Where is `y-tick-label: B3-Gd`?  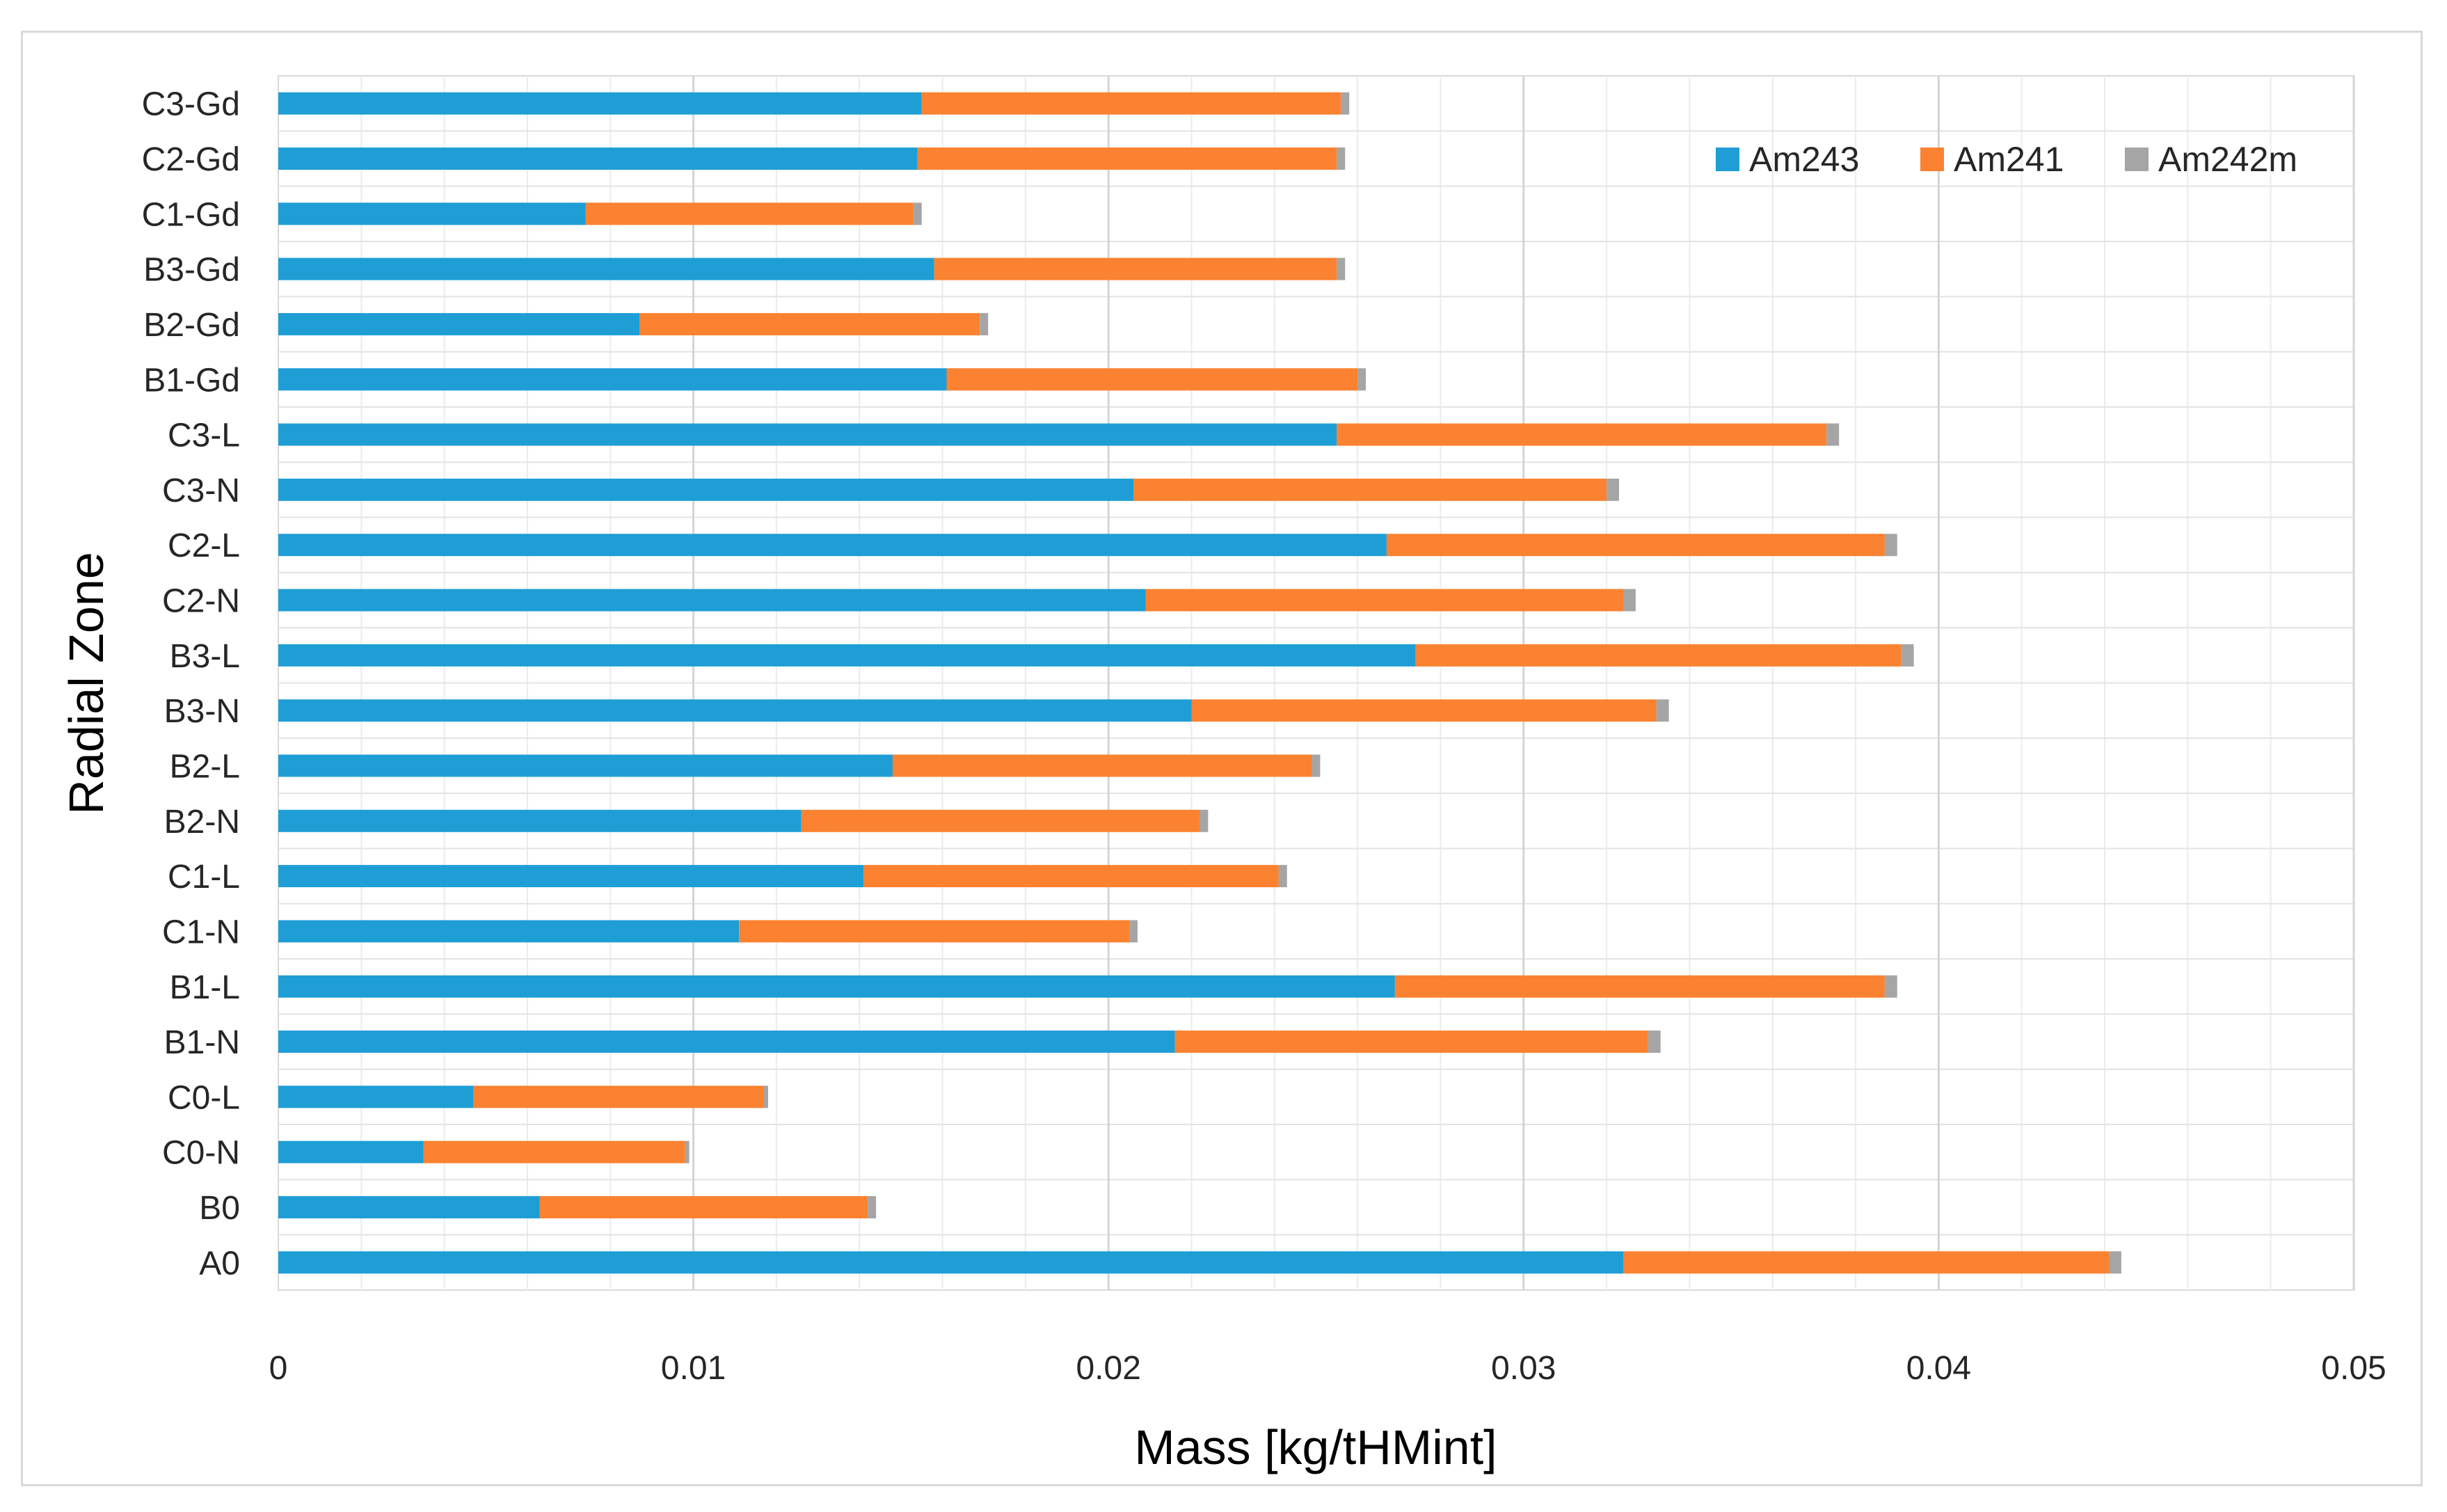 y-tick-label: B3-Gd is located at coordinates (191, 270).